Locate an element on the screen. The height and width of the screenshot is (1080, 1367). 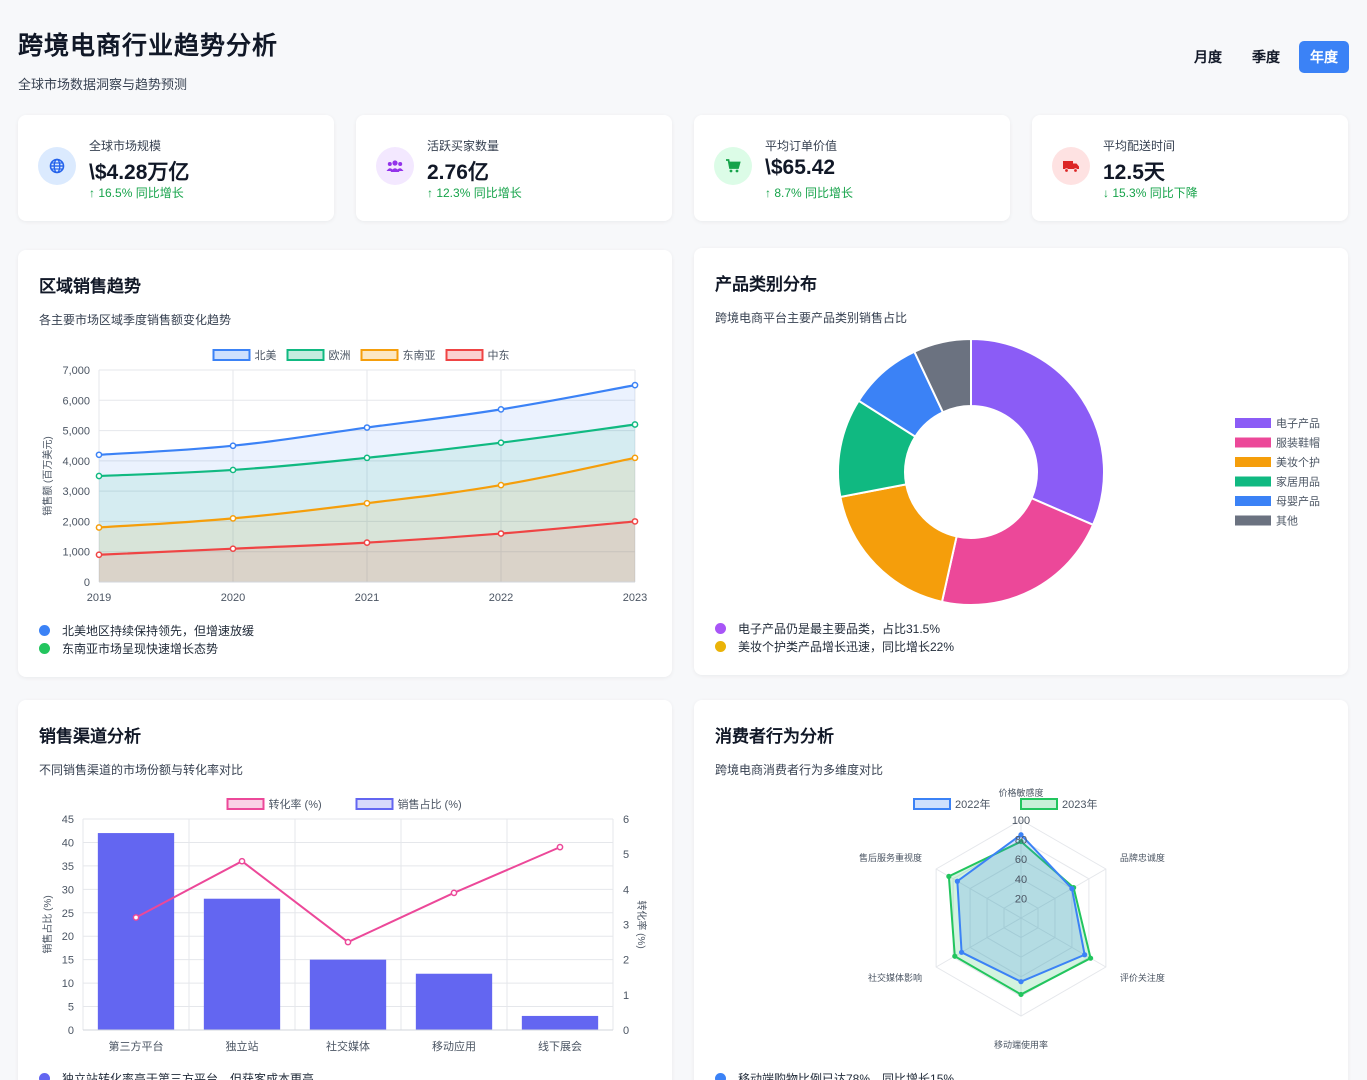
insights-list: 北美地区持续保持领先，但增速放缓 东南亚市场呈现快速增长态势 is located at coordinates (146, 639).